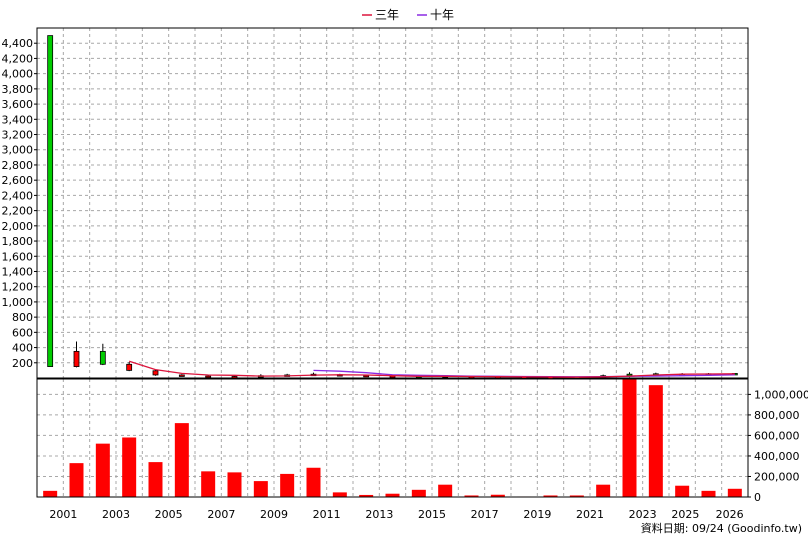 The height and width of the screenshot is (540, 808). I want to click on volume-bar-2025, so click(708, 493).